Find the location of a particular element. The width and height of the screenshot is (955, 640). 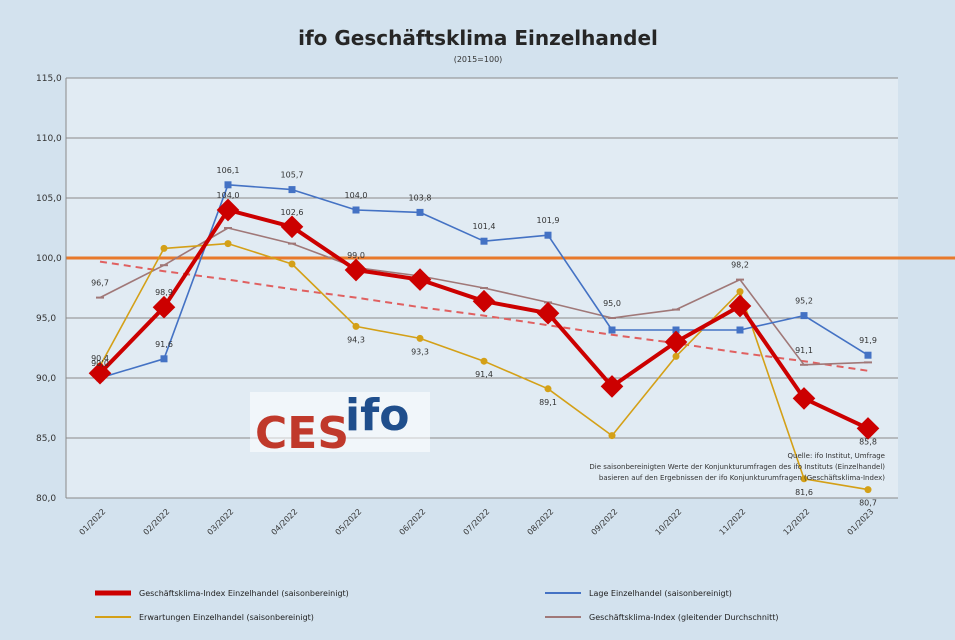

data-label: 98,9 is located at coordinates (164, 292).